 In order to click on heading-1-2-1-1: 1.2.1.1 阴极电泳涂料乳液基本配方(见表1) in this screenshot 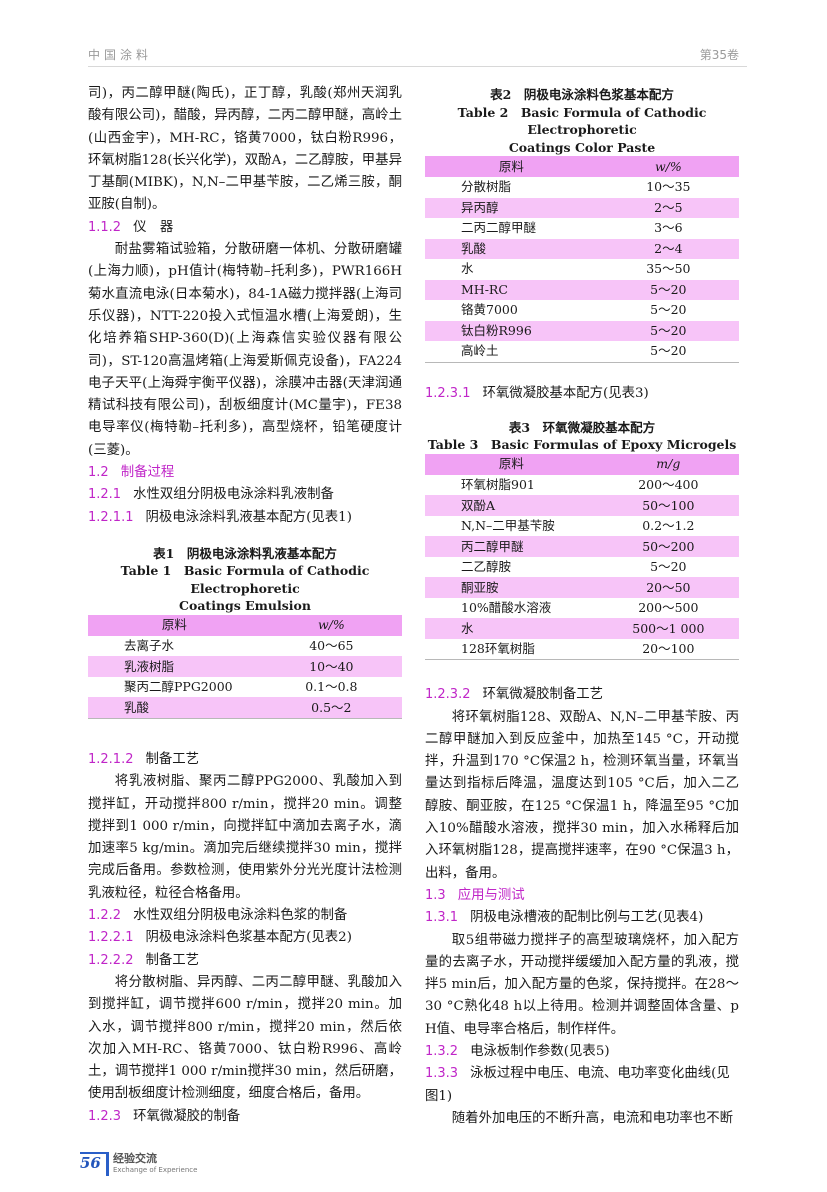, I will do `click(245, 518)`.